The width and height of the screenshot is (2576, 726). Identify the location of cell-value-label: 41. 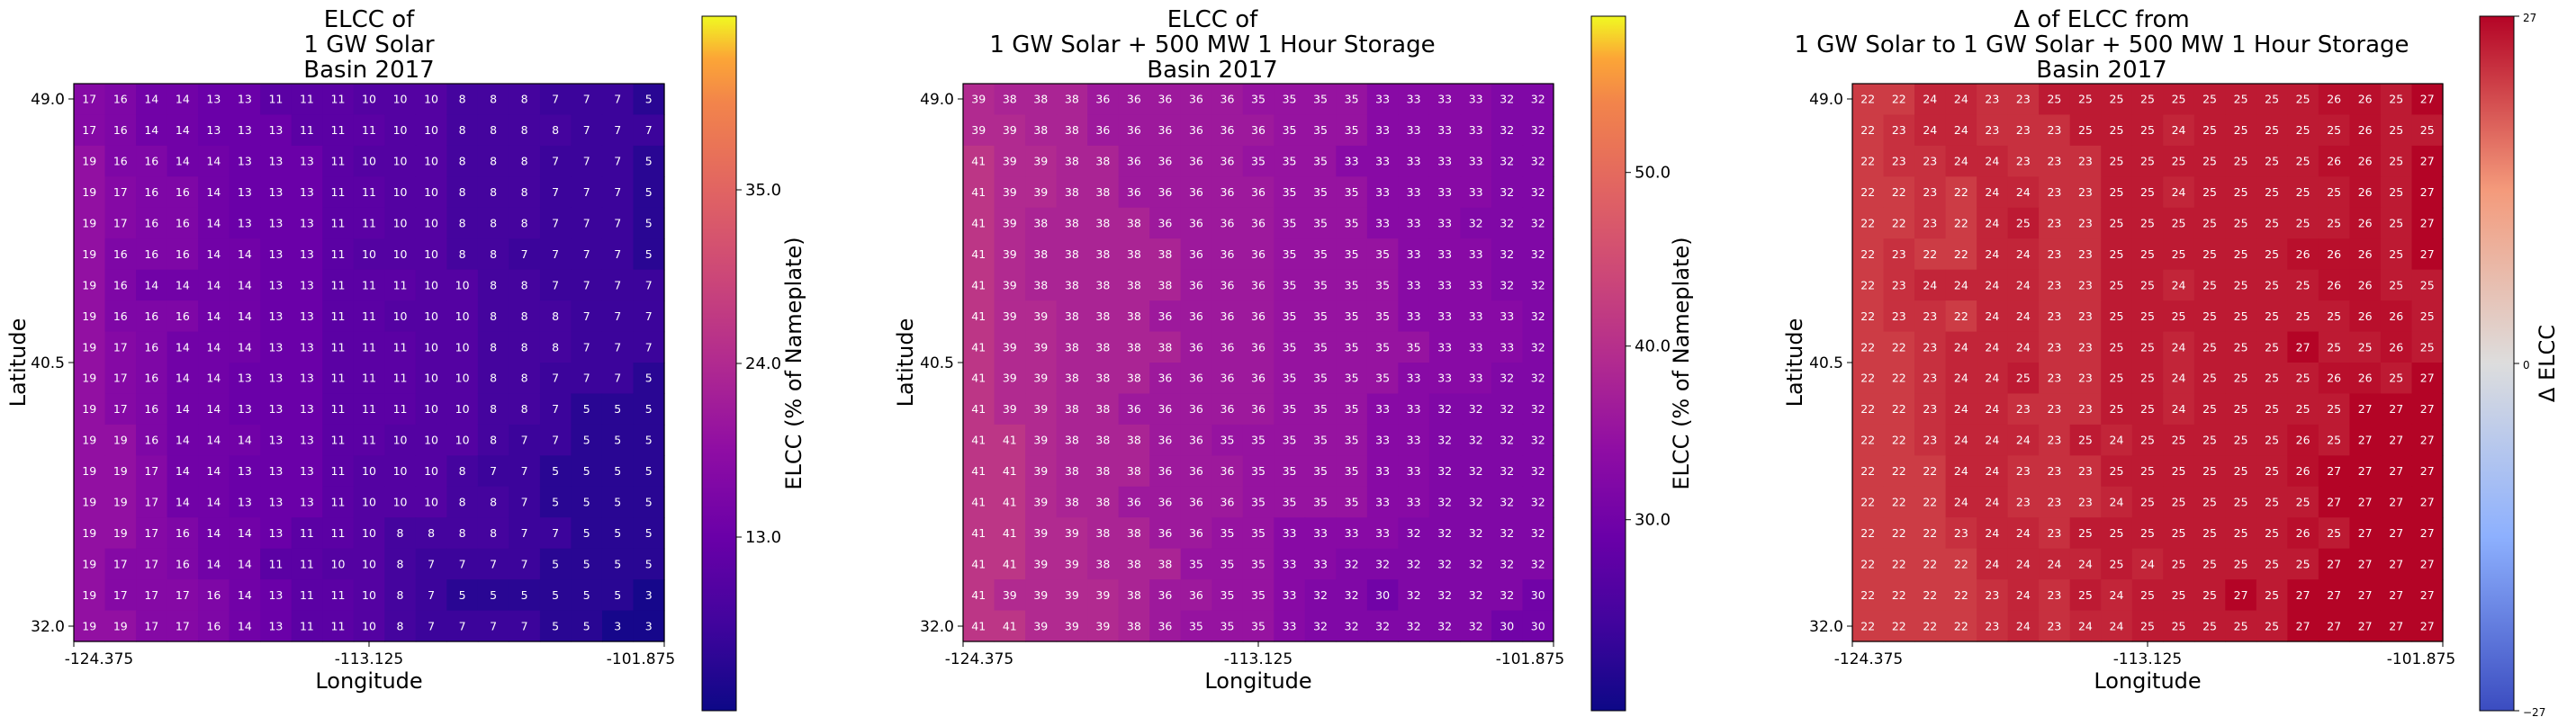
(978, 563).